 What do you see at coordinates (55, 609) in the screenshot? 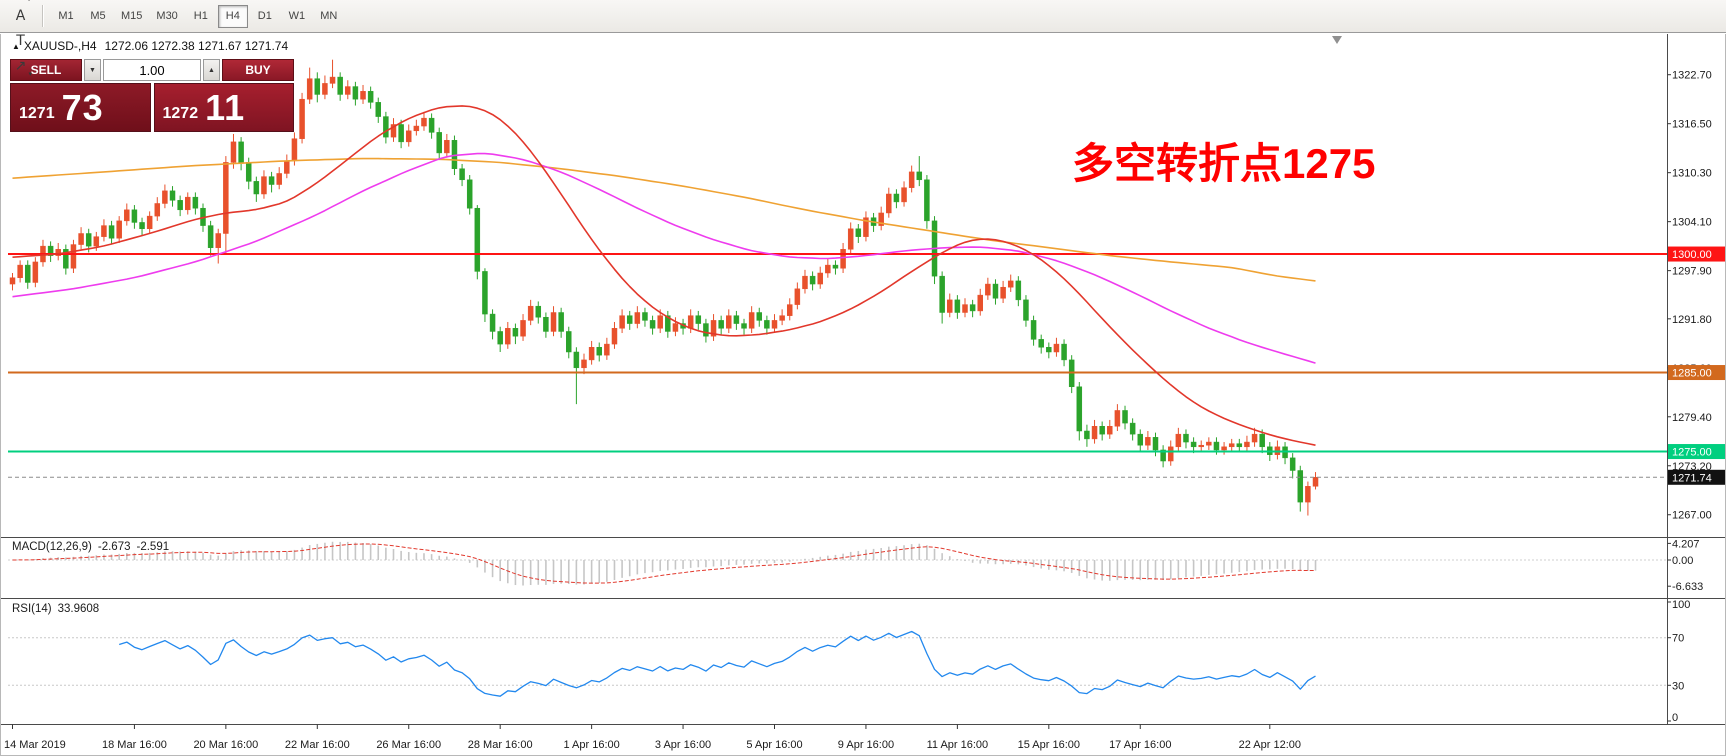
I see `rsi-indicator-label: RSI(14) 33.9608` at bounding box center [55, 609].